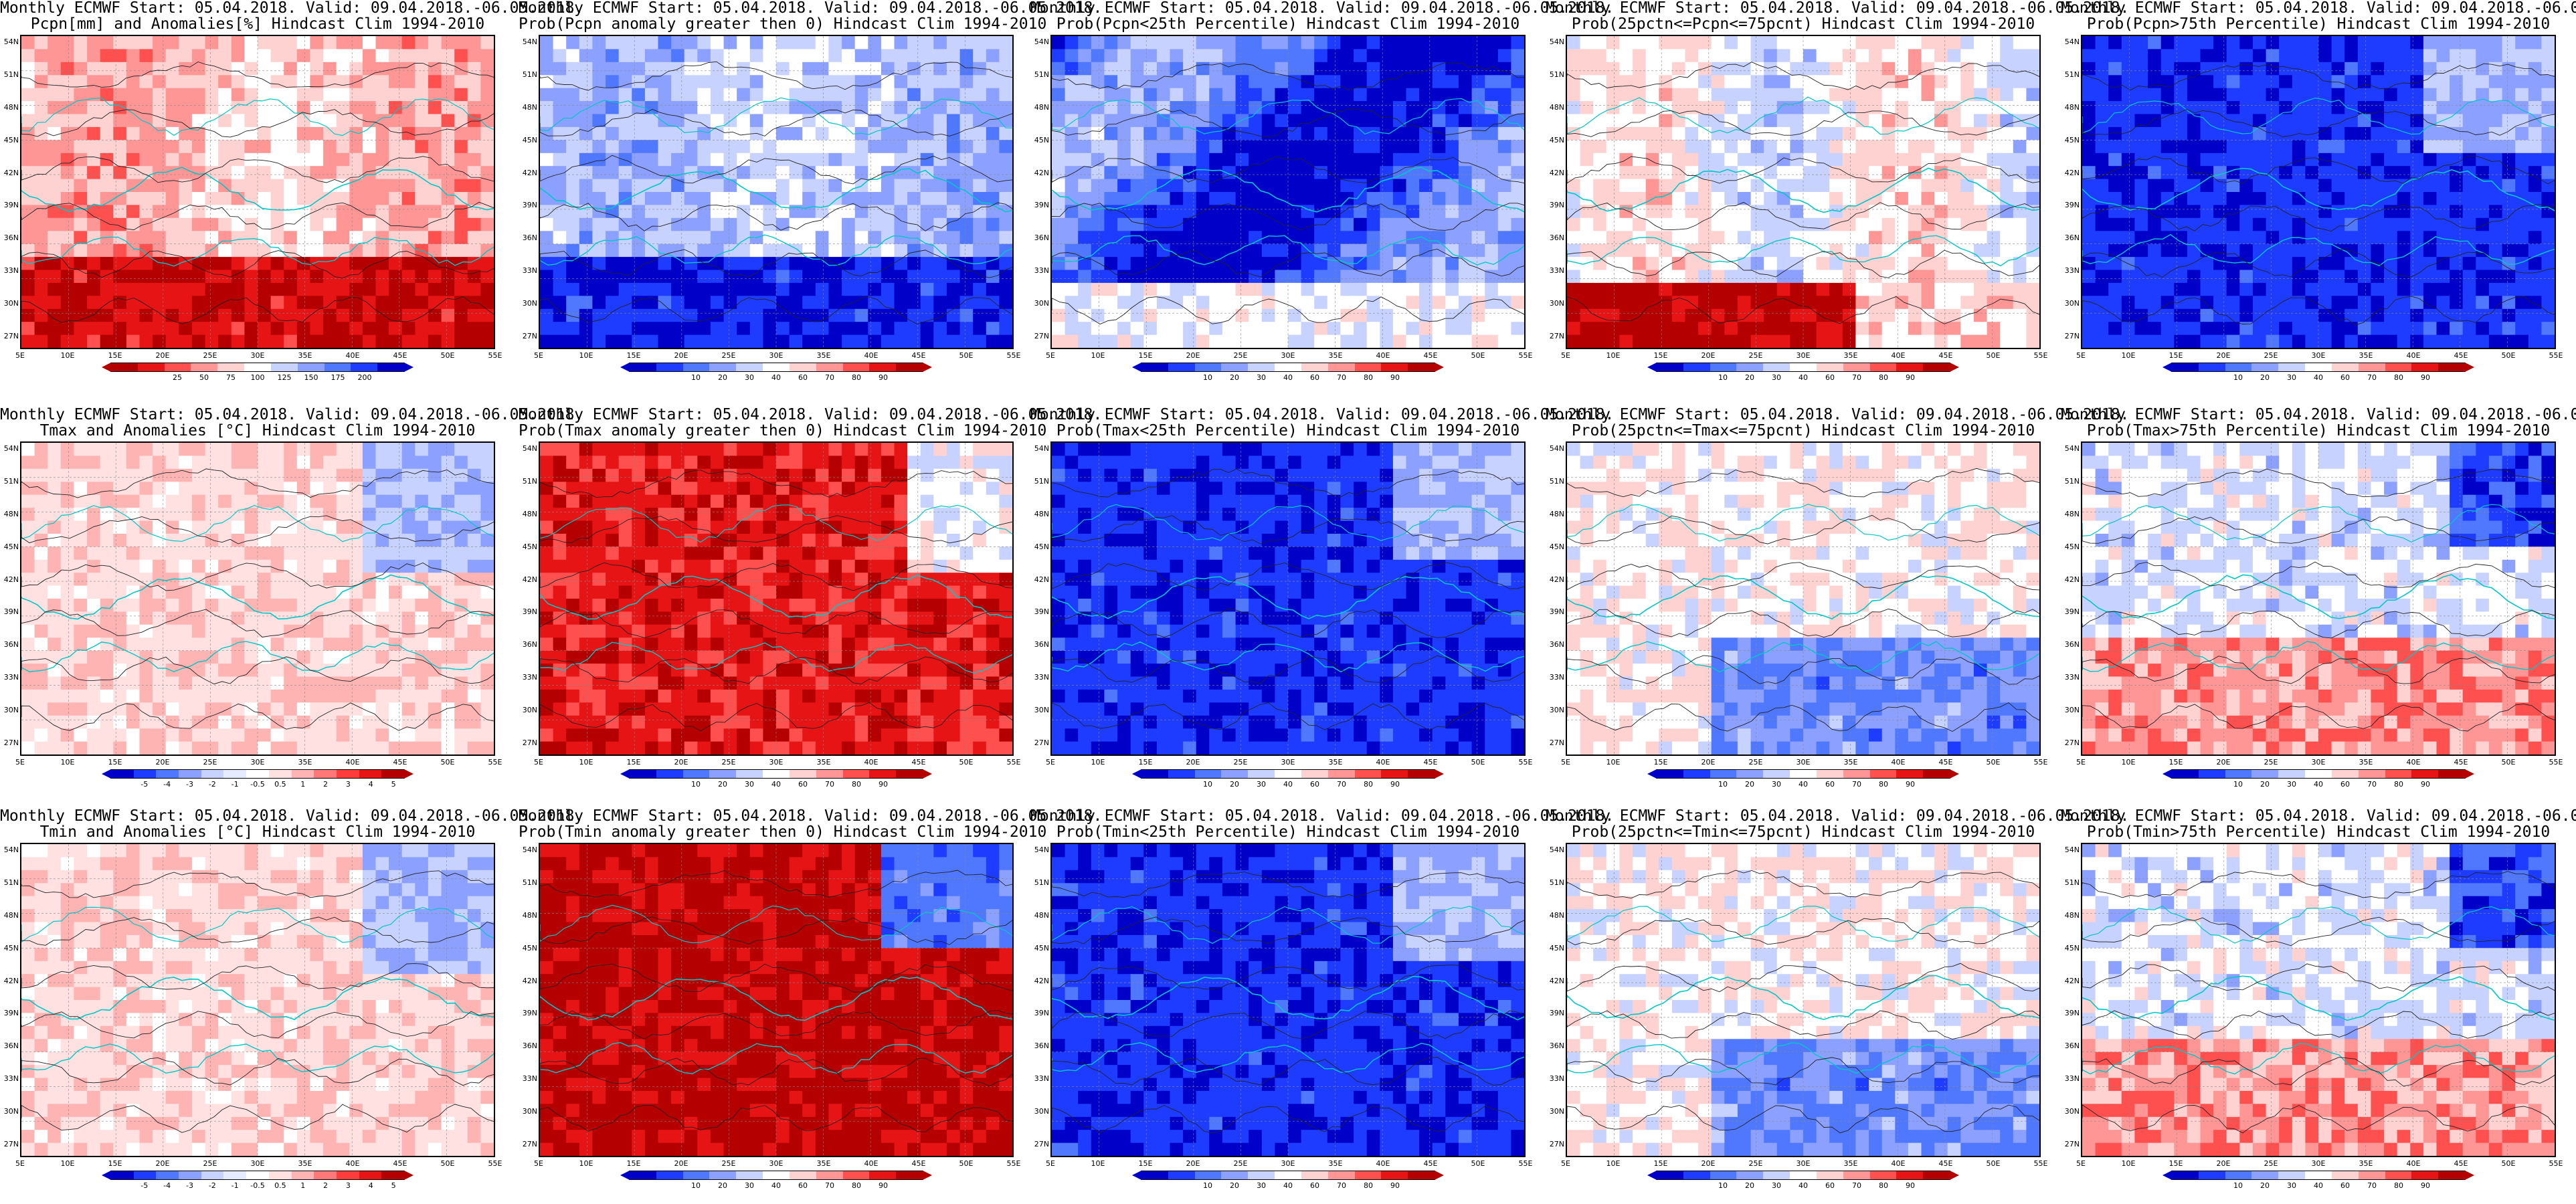 This screenshot has width=2576, height=1204. What do you see at coordinates (681, 355) in the screenshot?
I see `longitude-label: 20E` at bounding box center [681, 355].